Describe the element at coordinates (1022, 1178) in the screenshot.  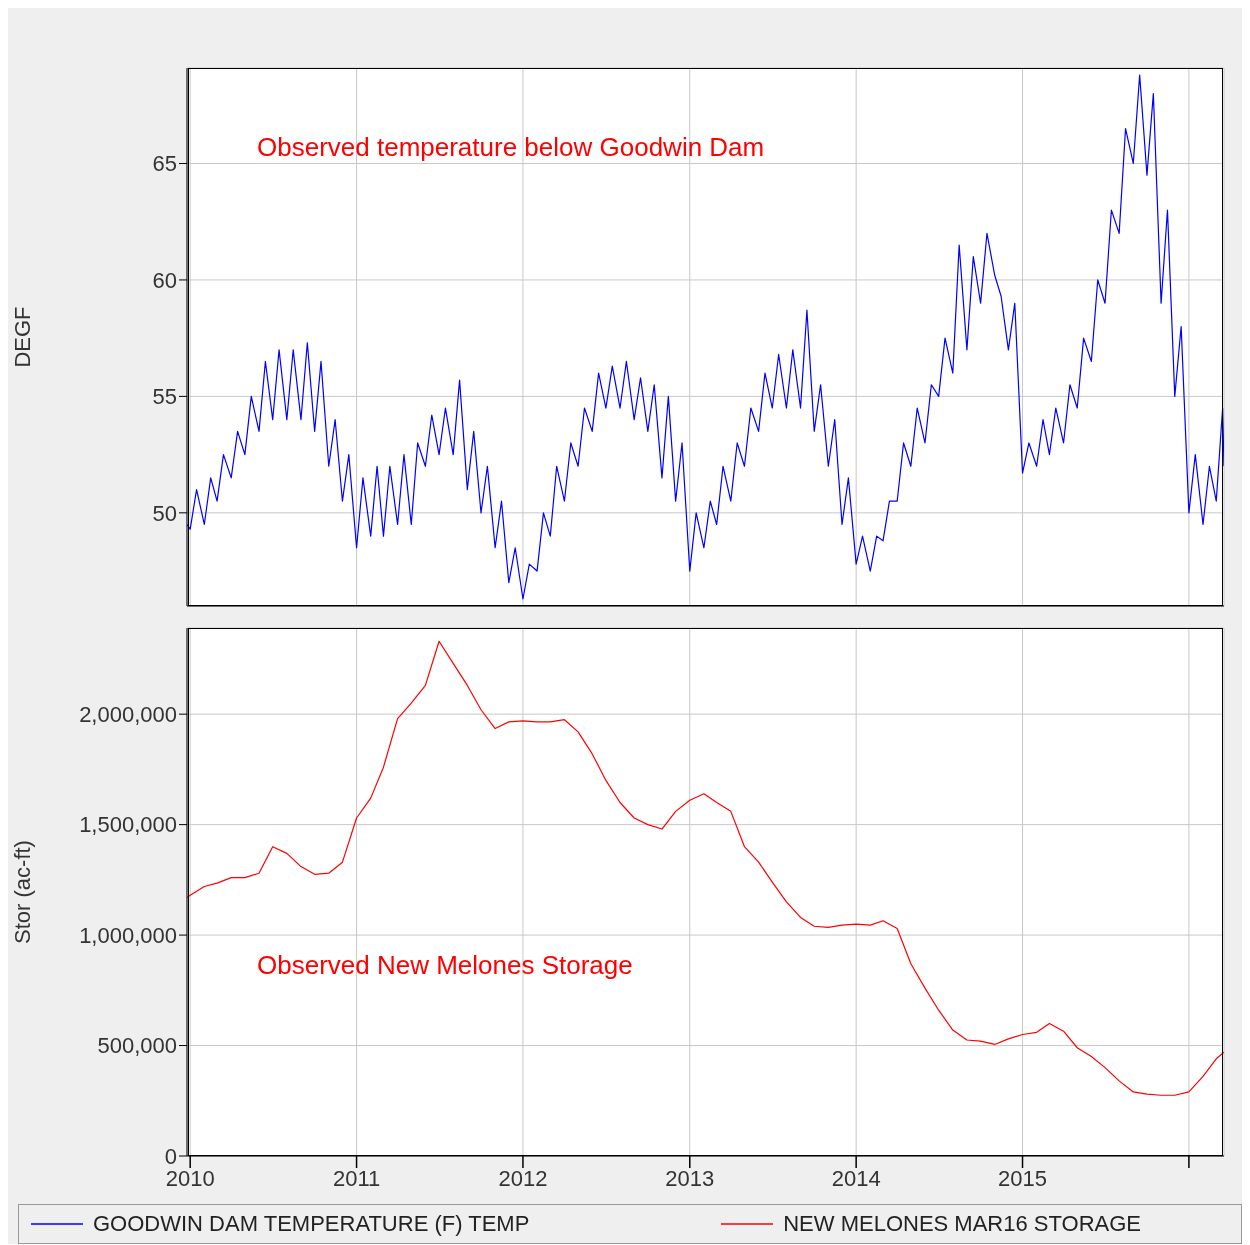
I see `x-tick-label: 2015` at that location.